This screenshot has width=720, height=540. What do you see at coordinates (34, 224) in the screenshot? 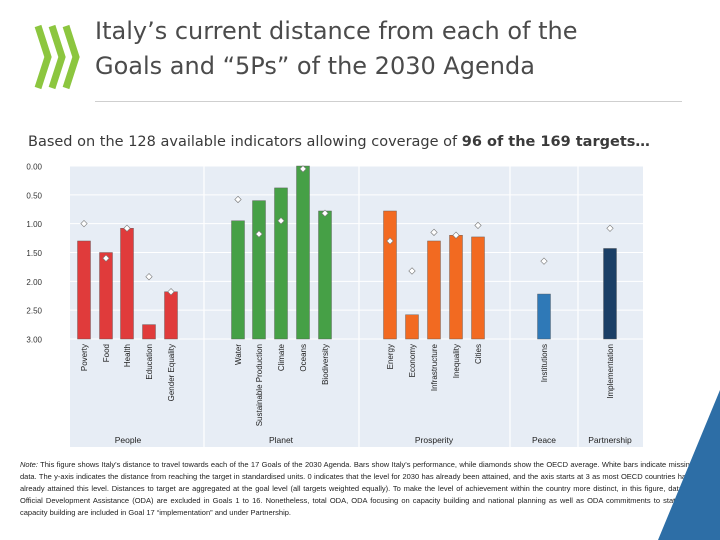
I see `y-tick-label: 1.00` at bounding box center [34, 224].